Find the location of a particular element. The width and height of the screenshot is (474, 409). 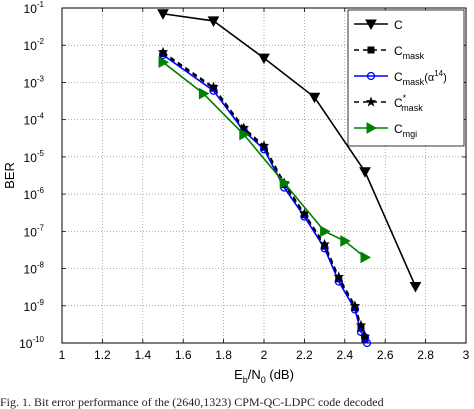

legend-item: Cmgi is located at coordinates (385, 130).